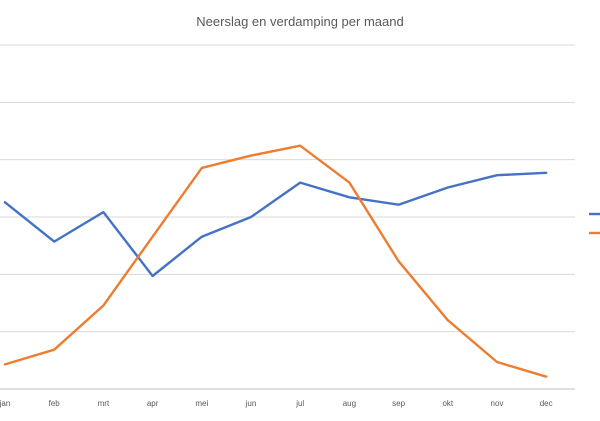 This screenshot has width=600, height=421. Describe the element at coordinates (594, 223) in the screenshot. I see `legend` at that location.